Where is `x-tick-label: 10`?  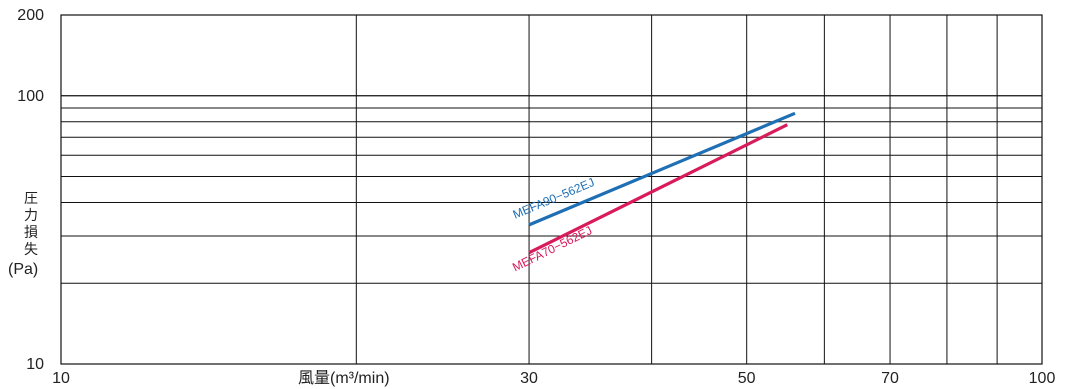 x-tick-label: 10 is located at coordinates (61, 378).